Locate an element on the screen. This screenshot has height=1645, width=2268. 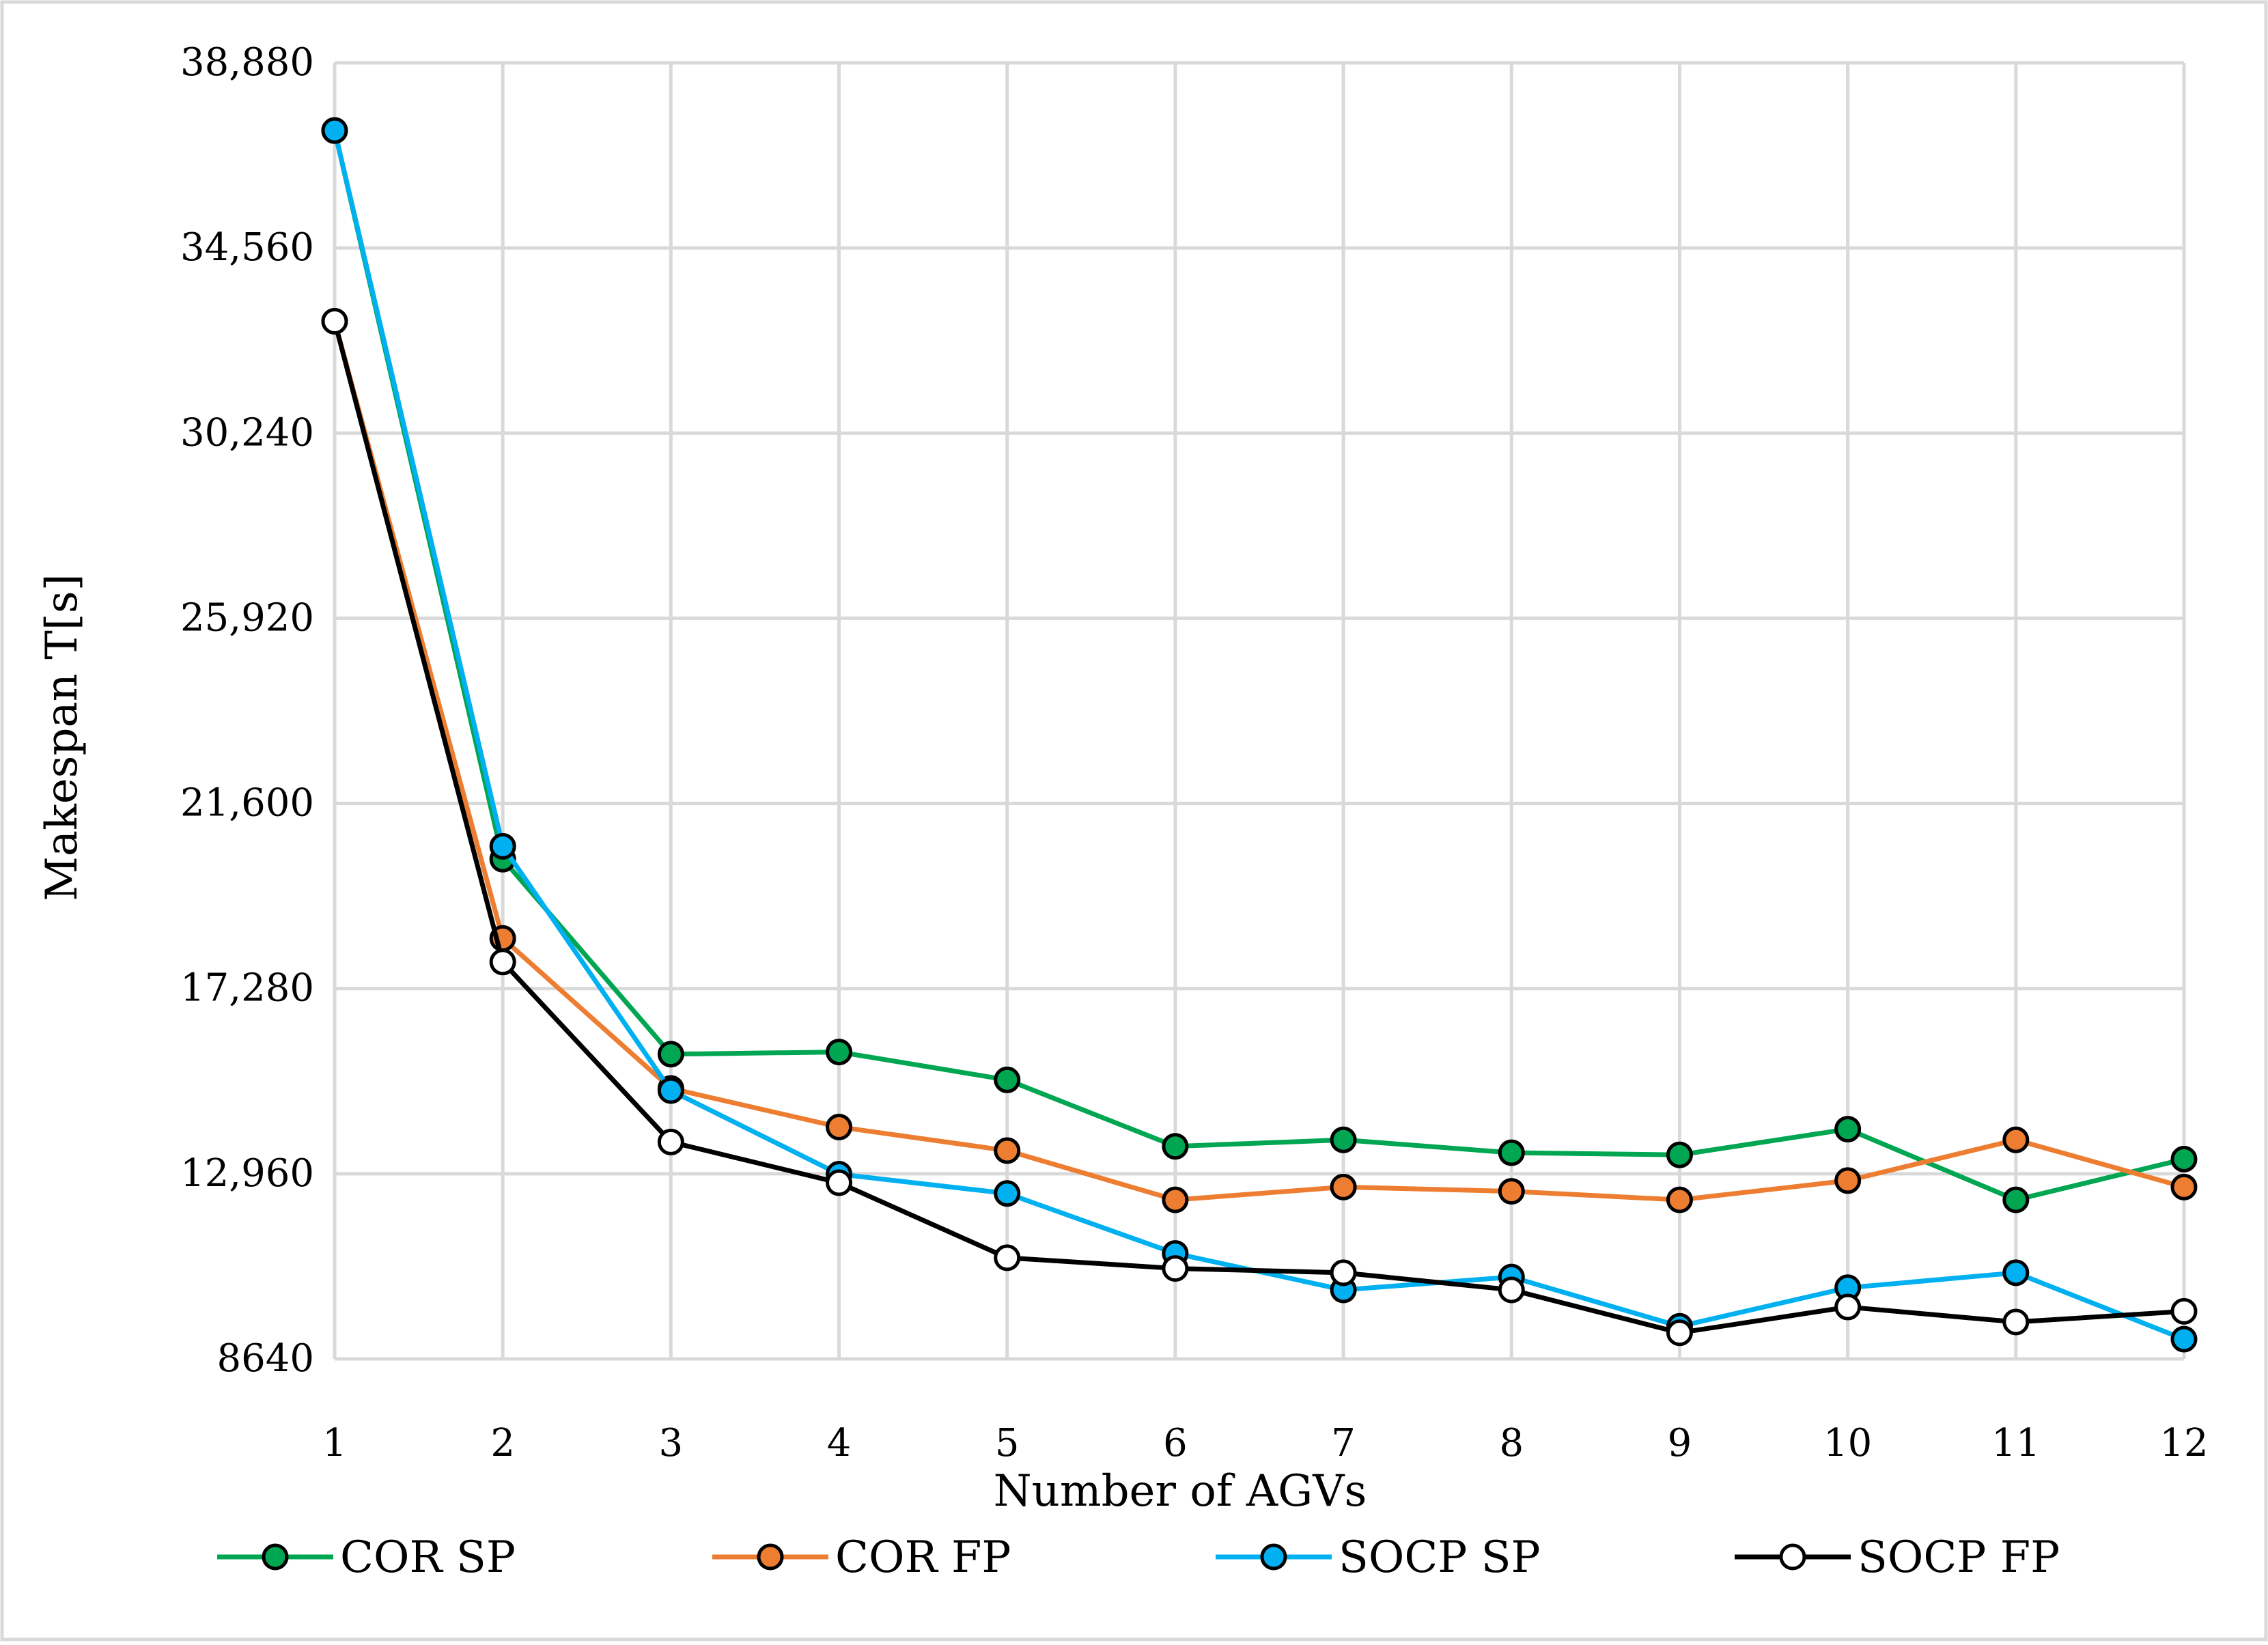
y-tick-label: 21,600 is located at coordinates (247, 803).